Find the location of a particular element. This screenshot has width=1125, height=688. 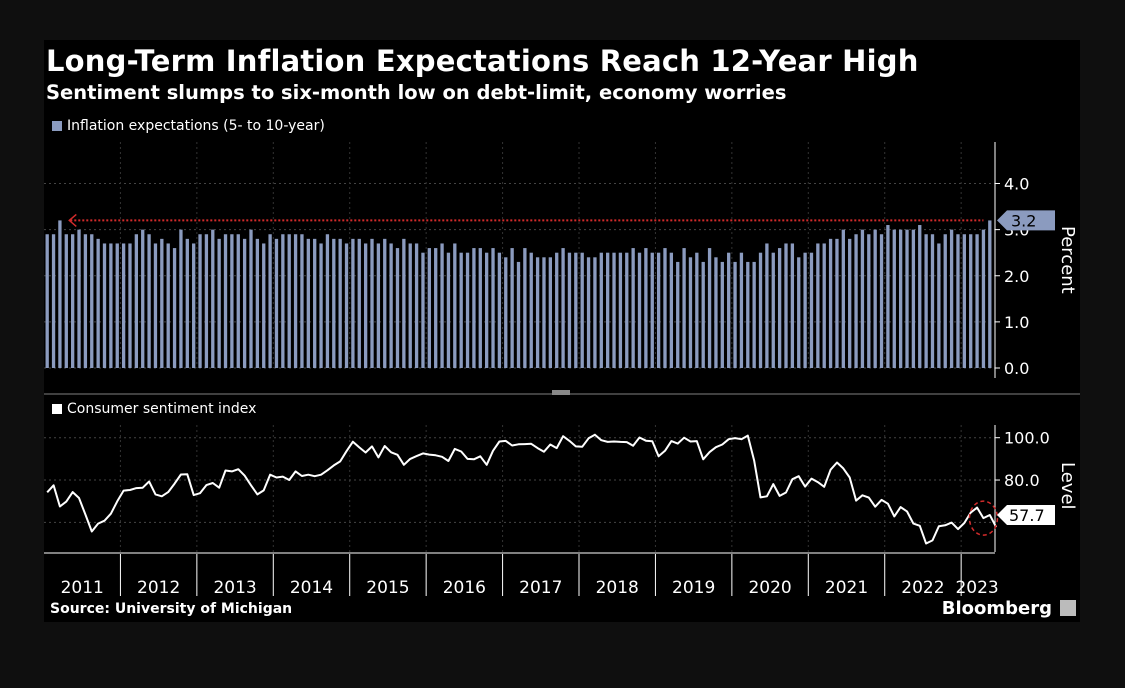

sentiment-line is located at coordinates (522, 489).